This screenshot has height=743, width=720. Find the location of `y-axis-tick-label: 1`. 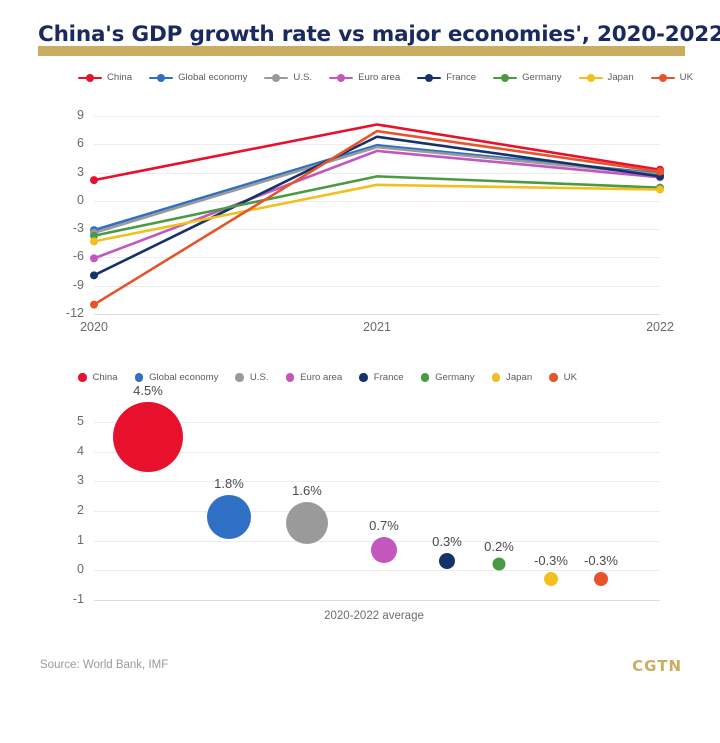

y-axis-tick-label: 1 is located at coordinates (80, 539).